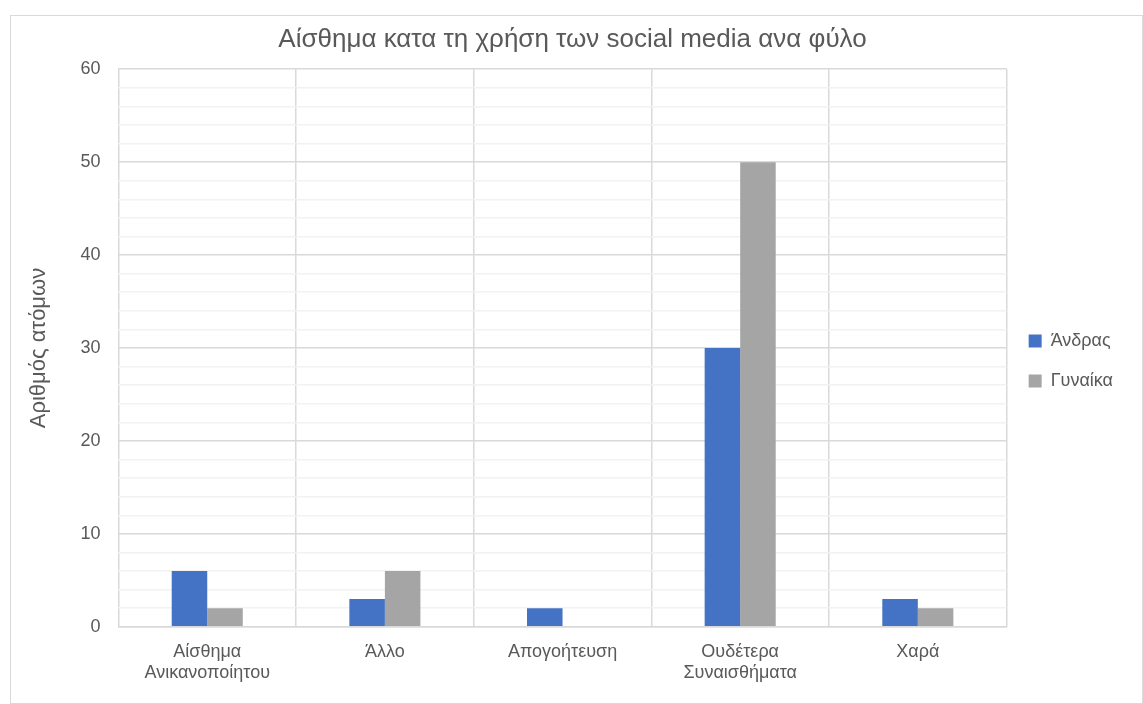  What do you see at coordinates (38, 348) in the screenshot?
I see `y-axis-title: Αριθμός ατόμων` at bounding box center [38, 348].